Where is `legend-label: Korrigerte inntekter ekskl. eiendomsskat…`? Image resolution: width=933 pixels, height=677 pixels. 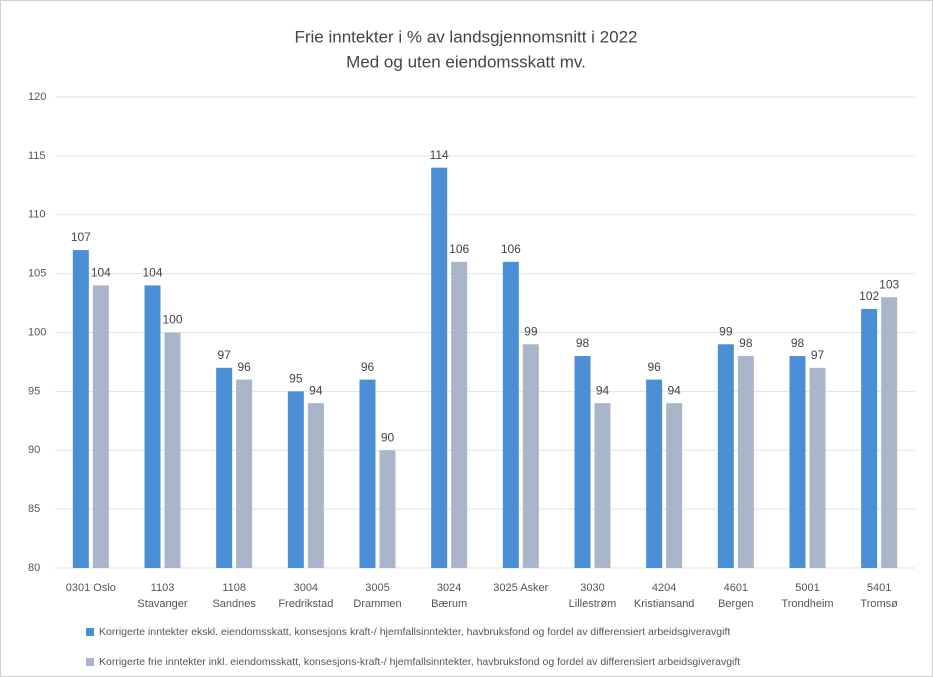
legend-label: Korrigerte inntekter ekskl. eiendomsskat… is located at coordinates (414, 632).